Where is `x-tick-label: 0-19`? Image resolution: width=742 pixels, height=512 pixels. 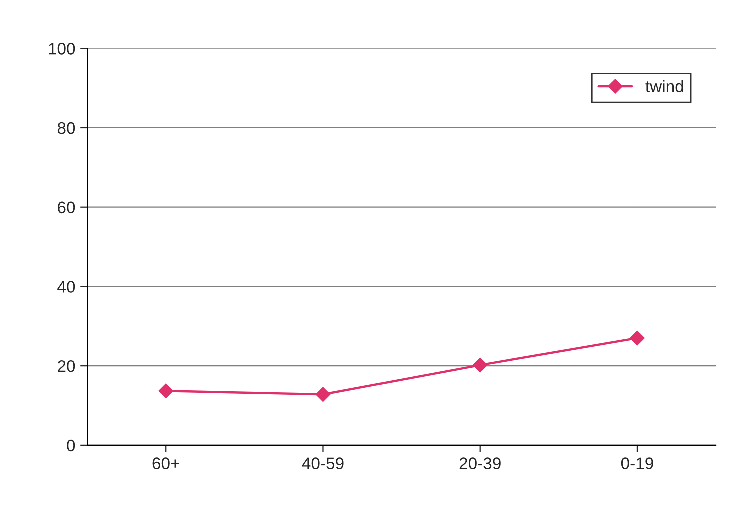
x-tick-label: 0-19 is located at coordinates (637, 464).